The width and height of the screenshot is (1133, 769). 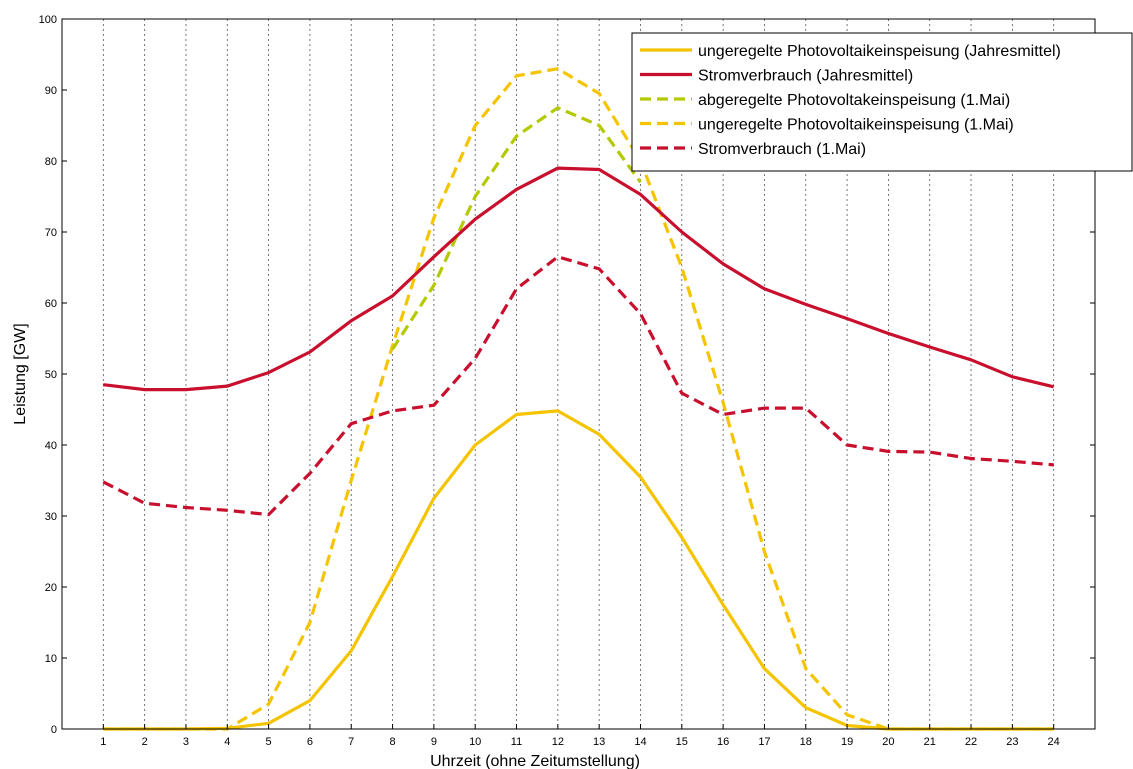 I want to click on y-tick-label: 30, so click(x=51, y=517).